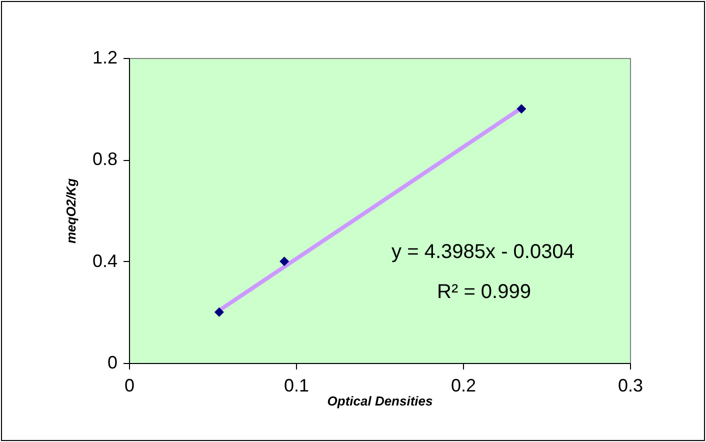 The height and width of the screenshot is (442, 706). I want to click on y-tick-label: 0, so click(112, 362).